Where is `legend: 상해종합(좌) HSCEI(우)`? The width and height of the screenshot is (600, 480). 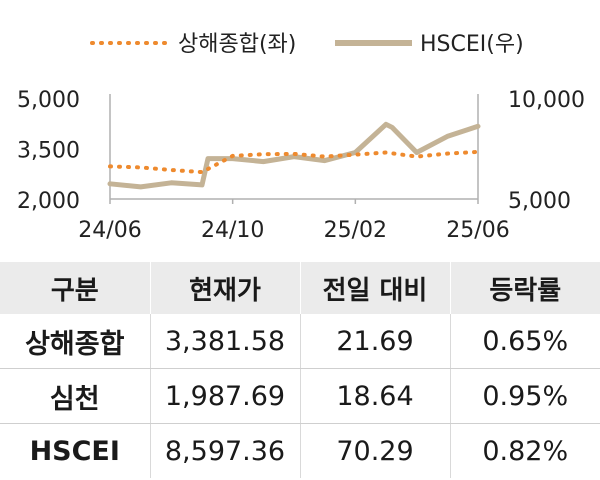
legend: 상해종합(좌) HSCEI(우) is located at coordinates (308, 44).